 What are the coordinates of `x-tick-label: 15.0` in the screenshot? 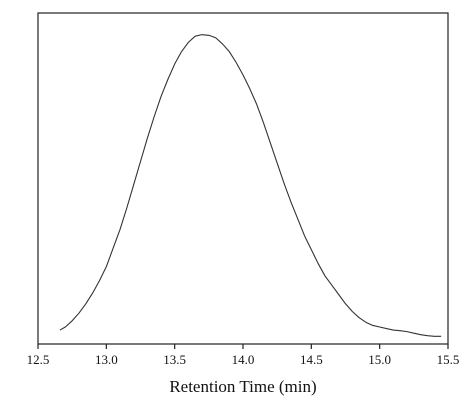 It's located at (379, 359).